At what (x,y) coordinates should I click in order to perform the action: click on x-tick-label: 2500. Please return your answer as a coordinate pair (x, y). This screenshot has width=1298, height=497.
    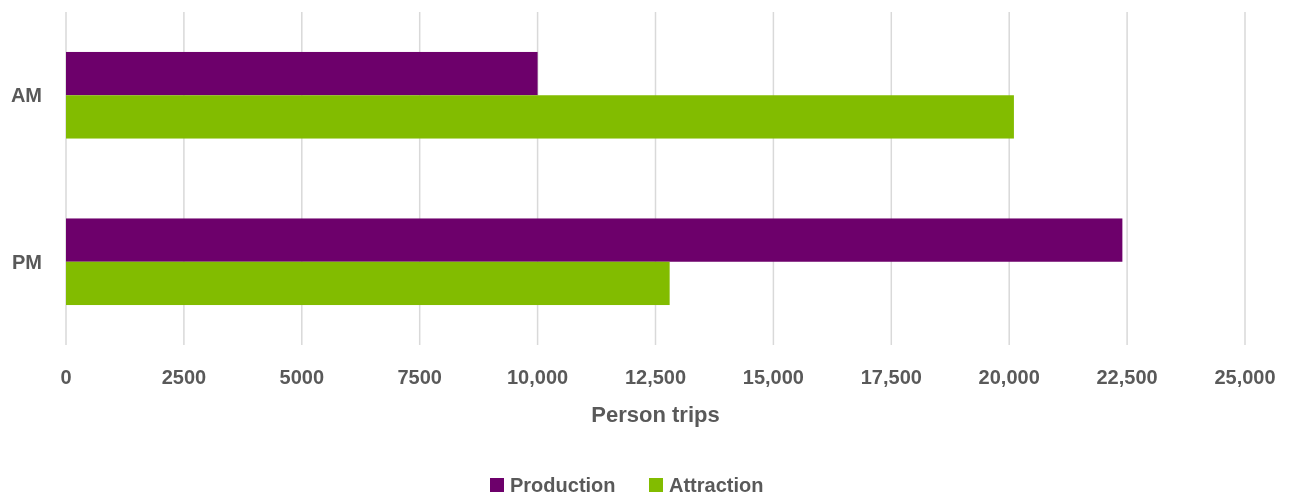
    Looking at the image, I should click on (184, 377).